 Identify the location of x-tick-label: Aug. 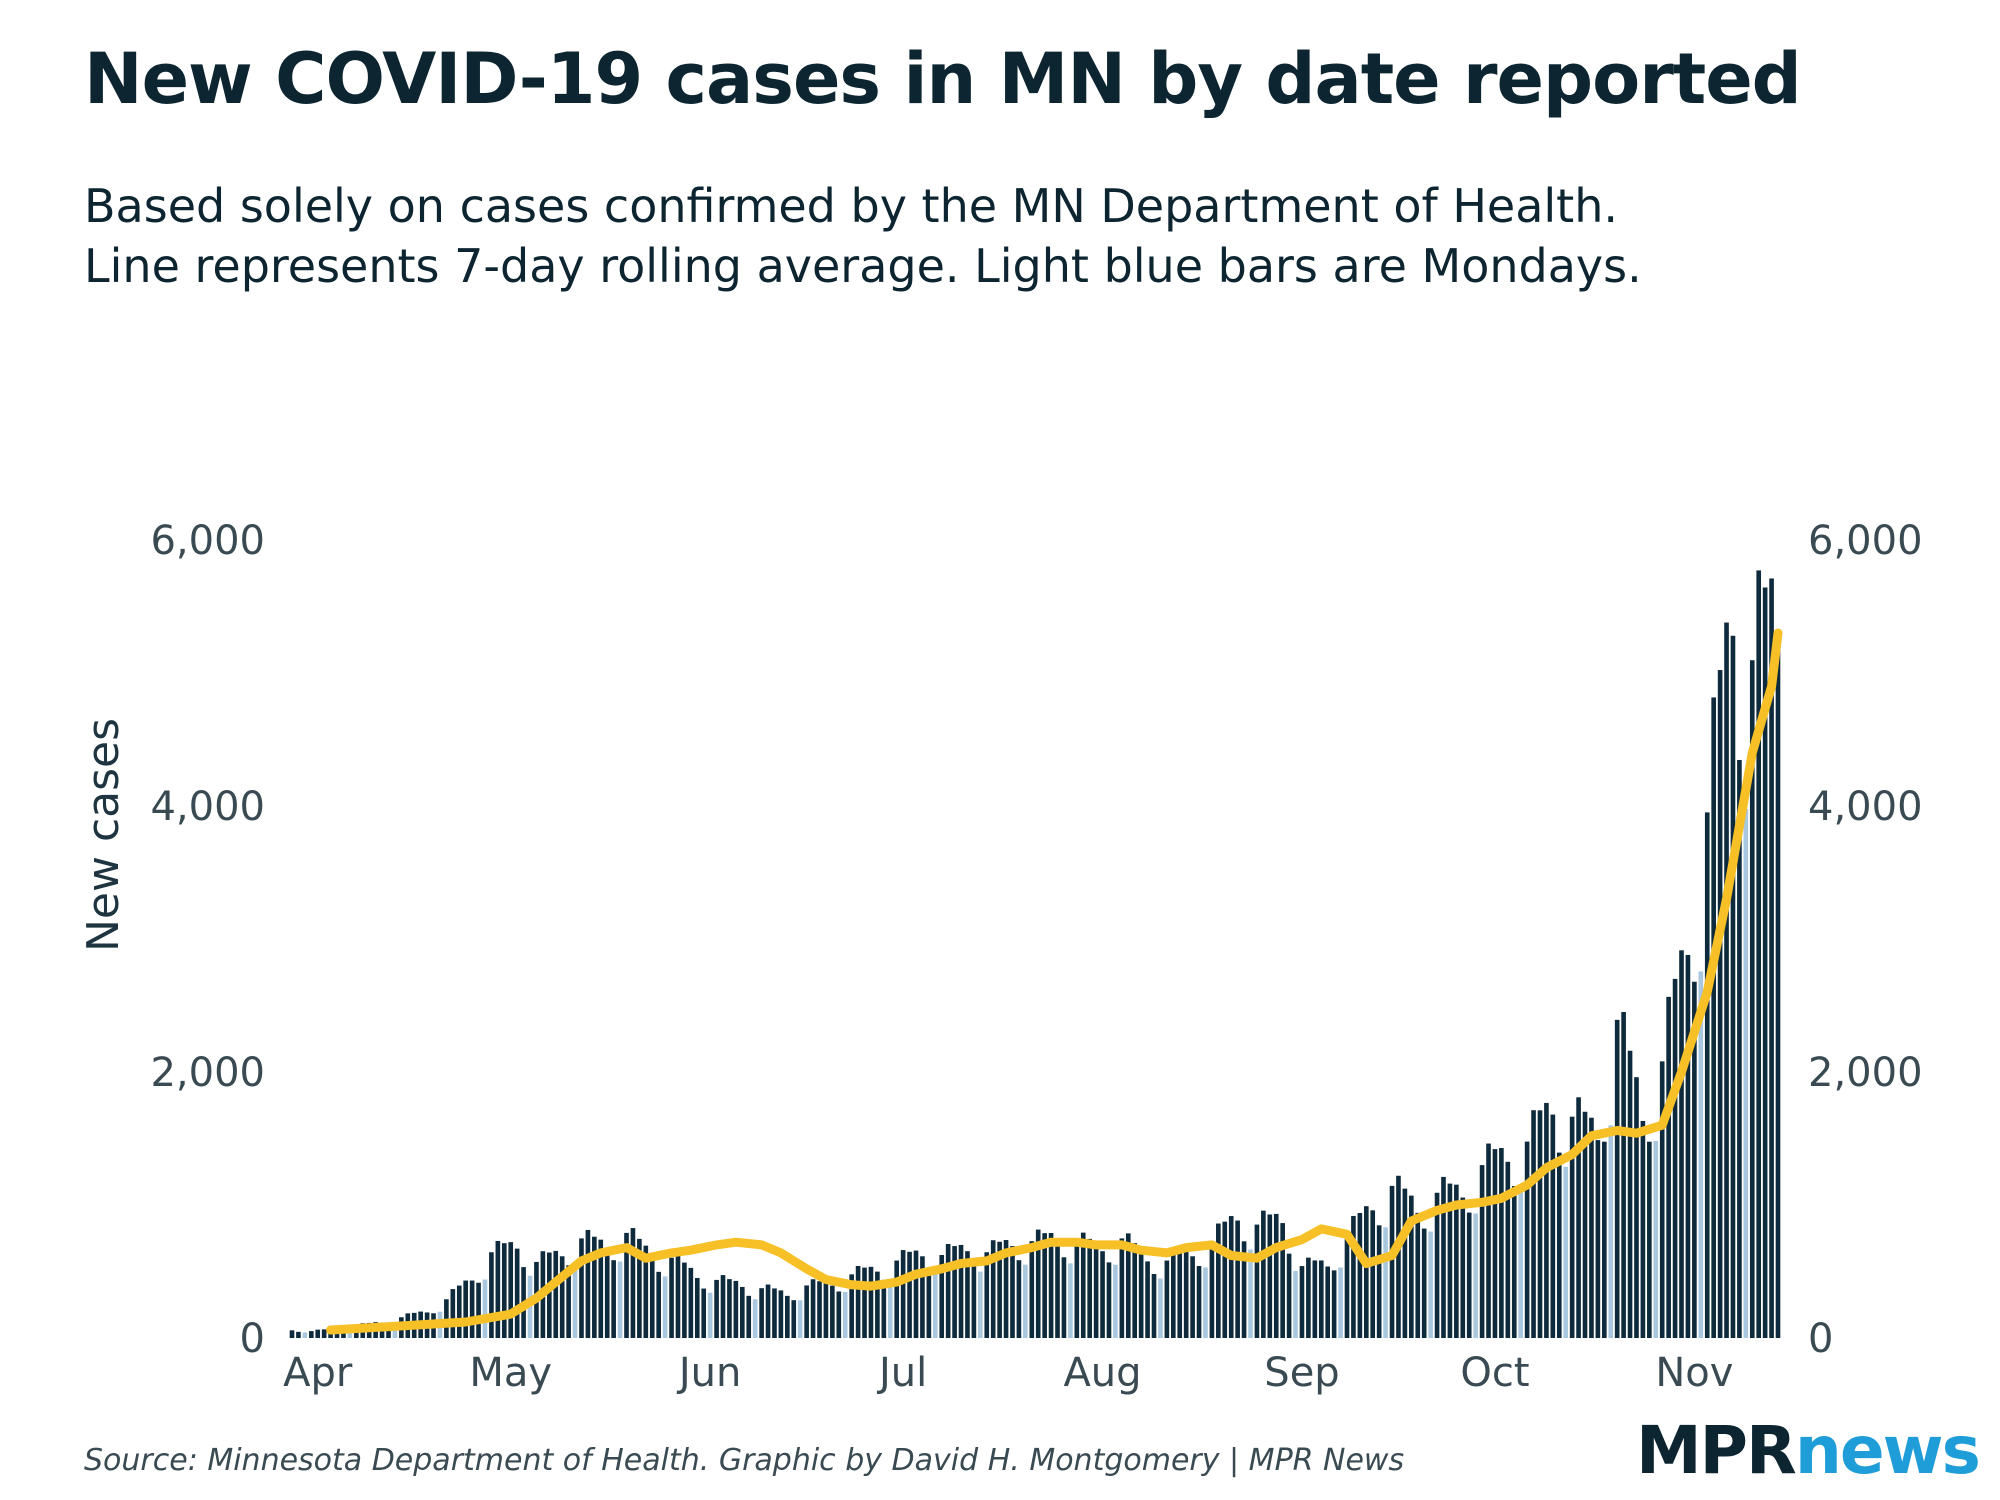
(1102, 1373).